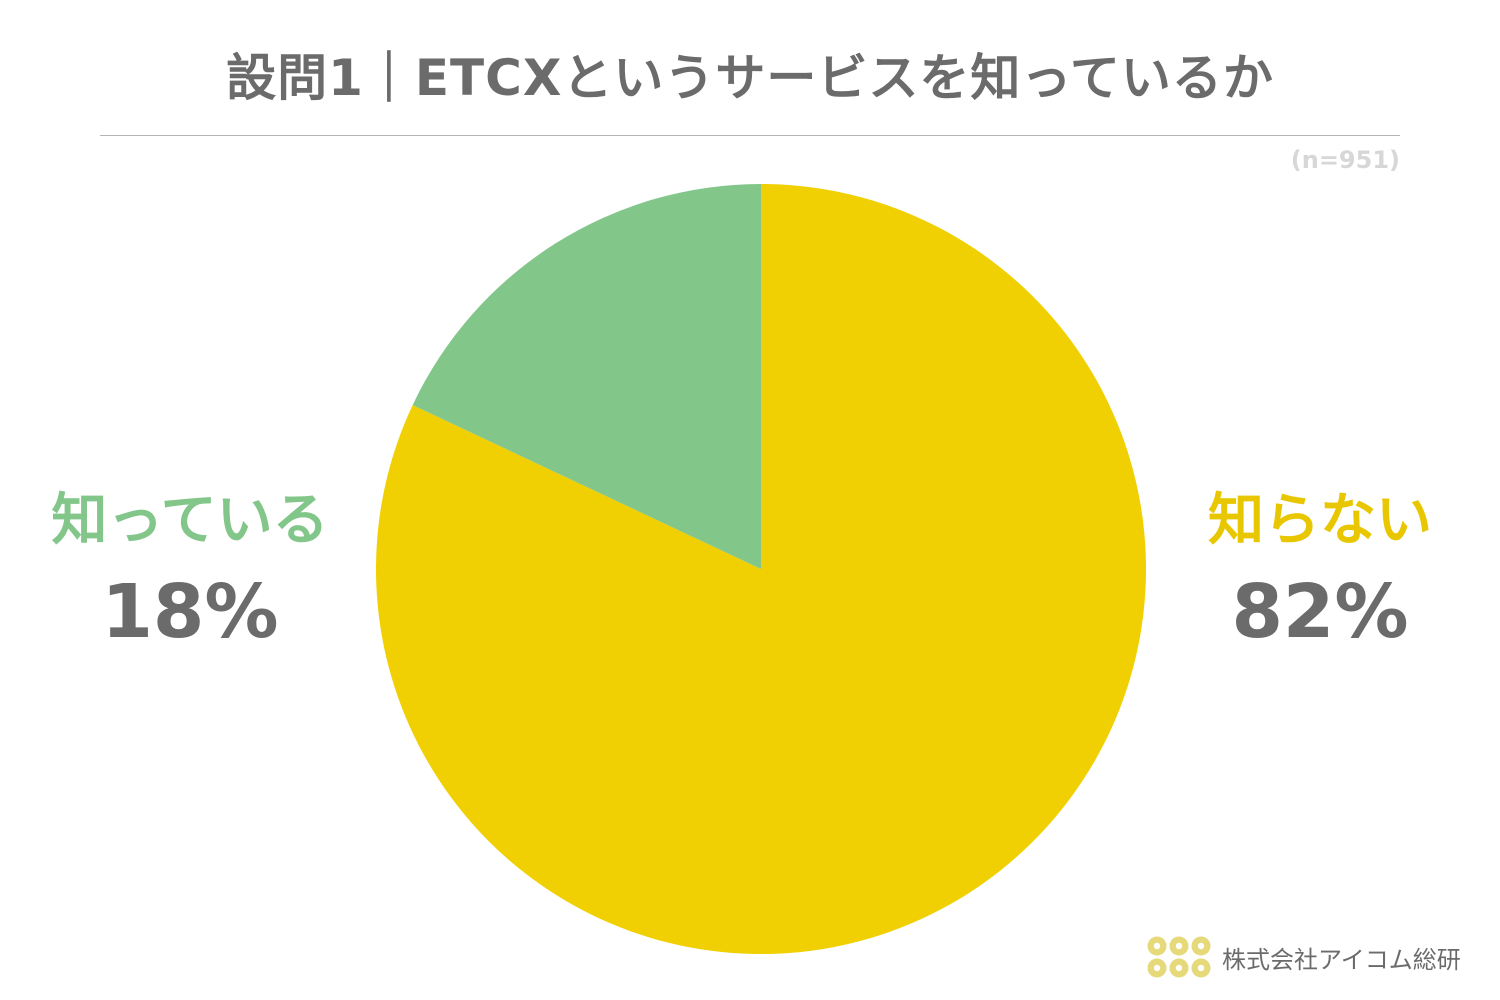  I want to click on dot-grid-logo-icon, so click(1179, 957).